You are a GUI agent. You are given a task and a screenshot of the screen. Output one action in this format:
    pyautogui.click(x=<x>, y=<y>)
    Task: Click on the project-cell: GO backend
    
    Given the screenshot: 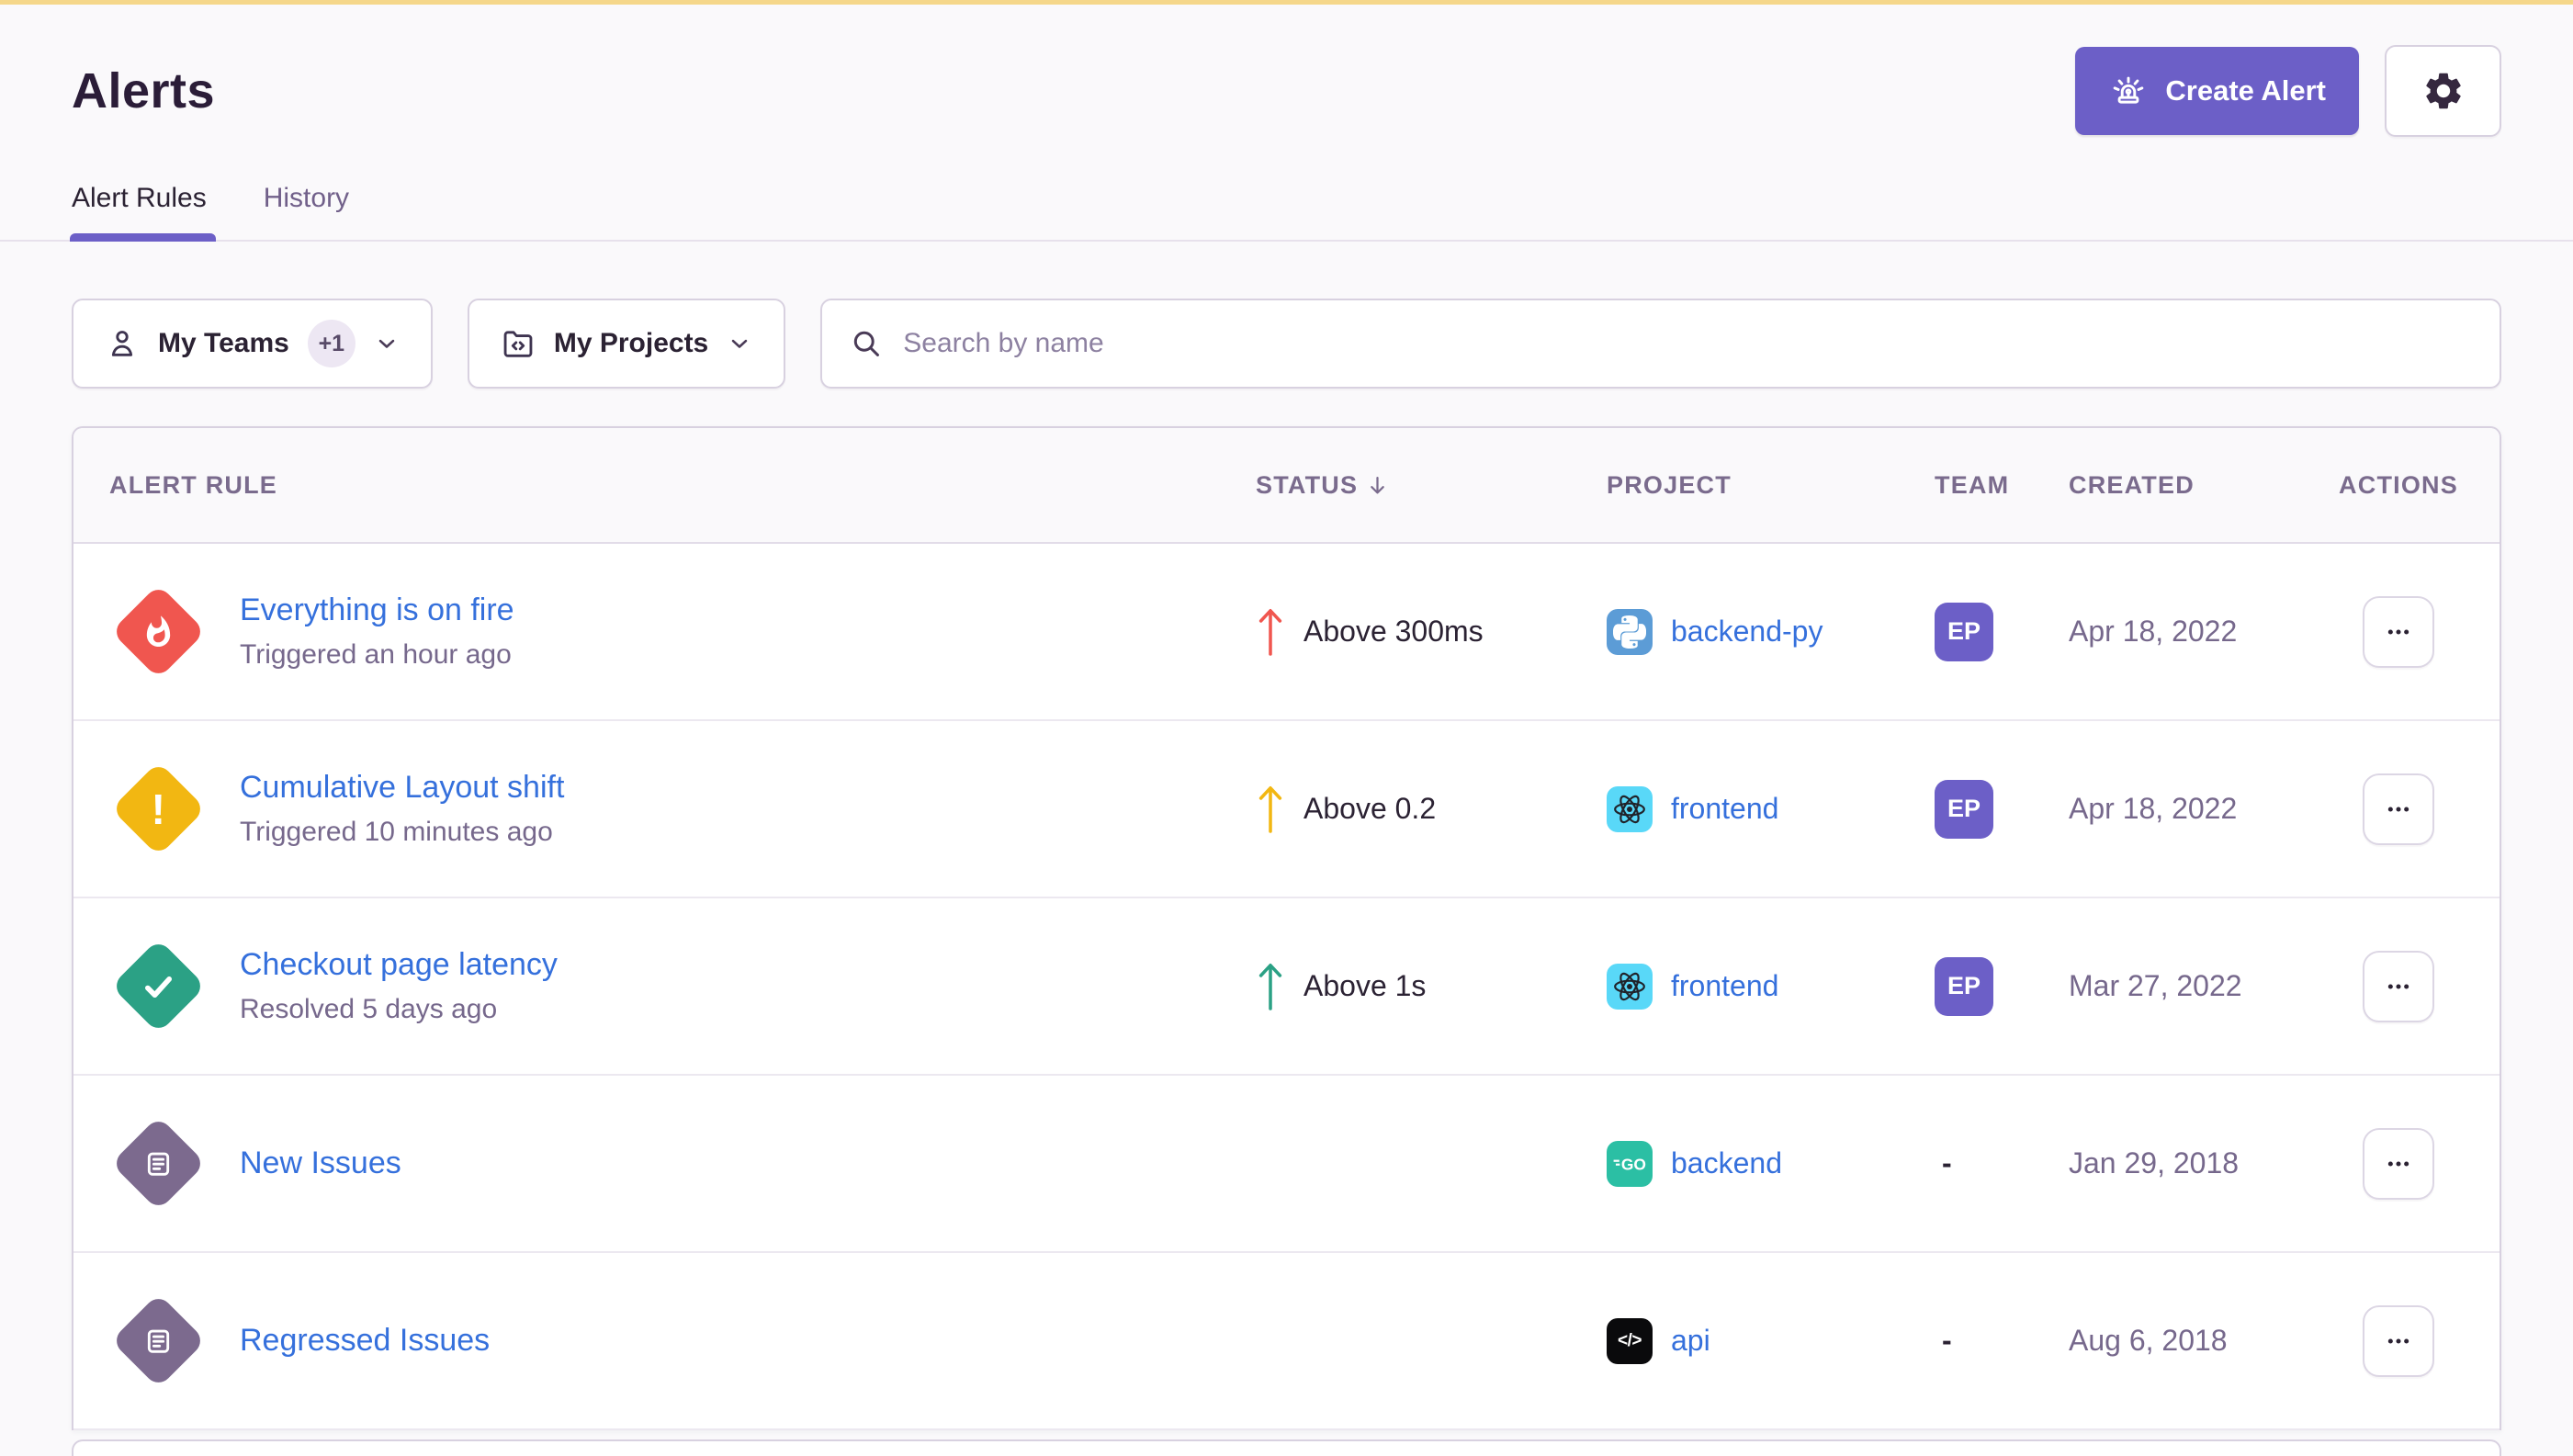 What is the action you would take?
    pyautogui.click(x=1771, y=1163)
    